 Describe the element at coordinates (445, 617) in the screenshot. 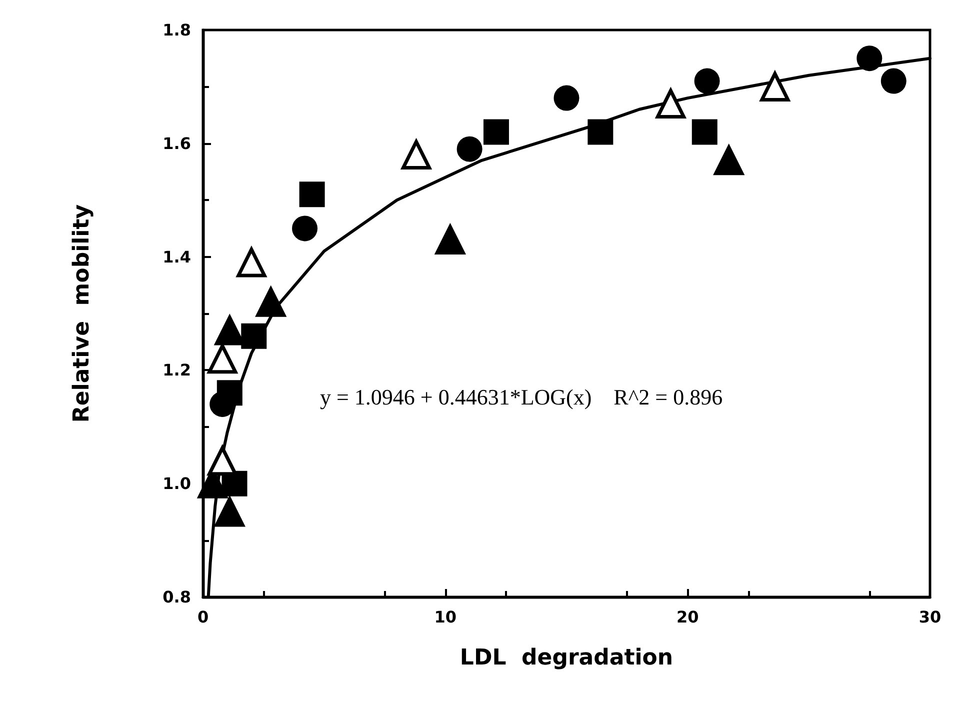

I see `x-tick-label: 10` at that location.